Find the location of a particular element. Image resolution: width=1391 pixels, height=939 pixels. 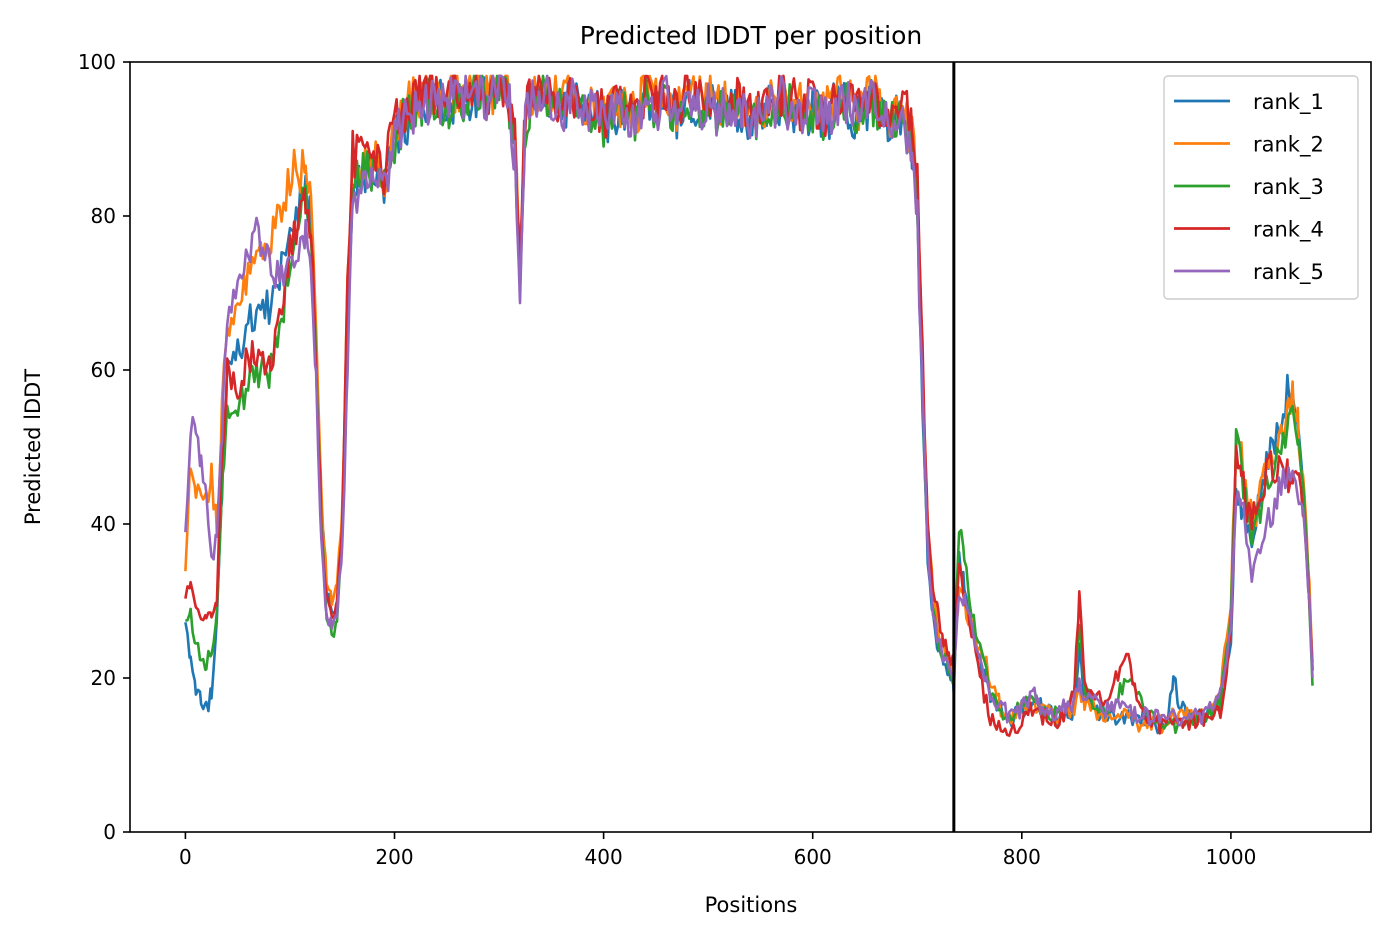

legend-label-rank_2: rank_2 is located at coordinates (1288, 145).